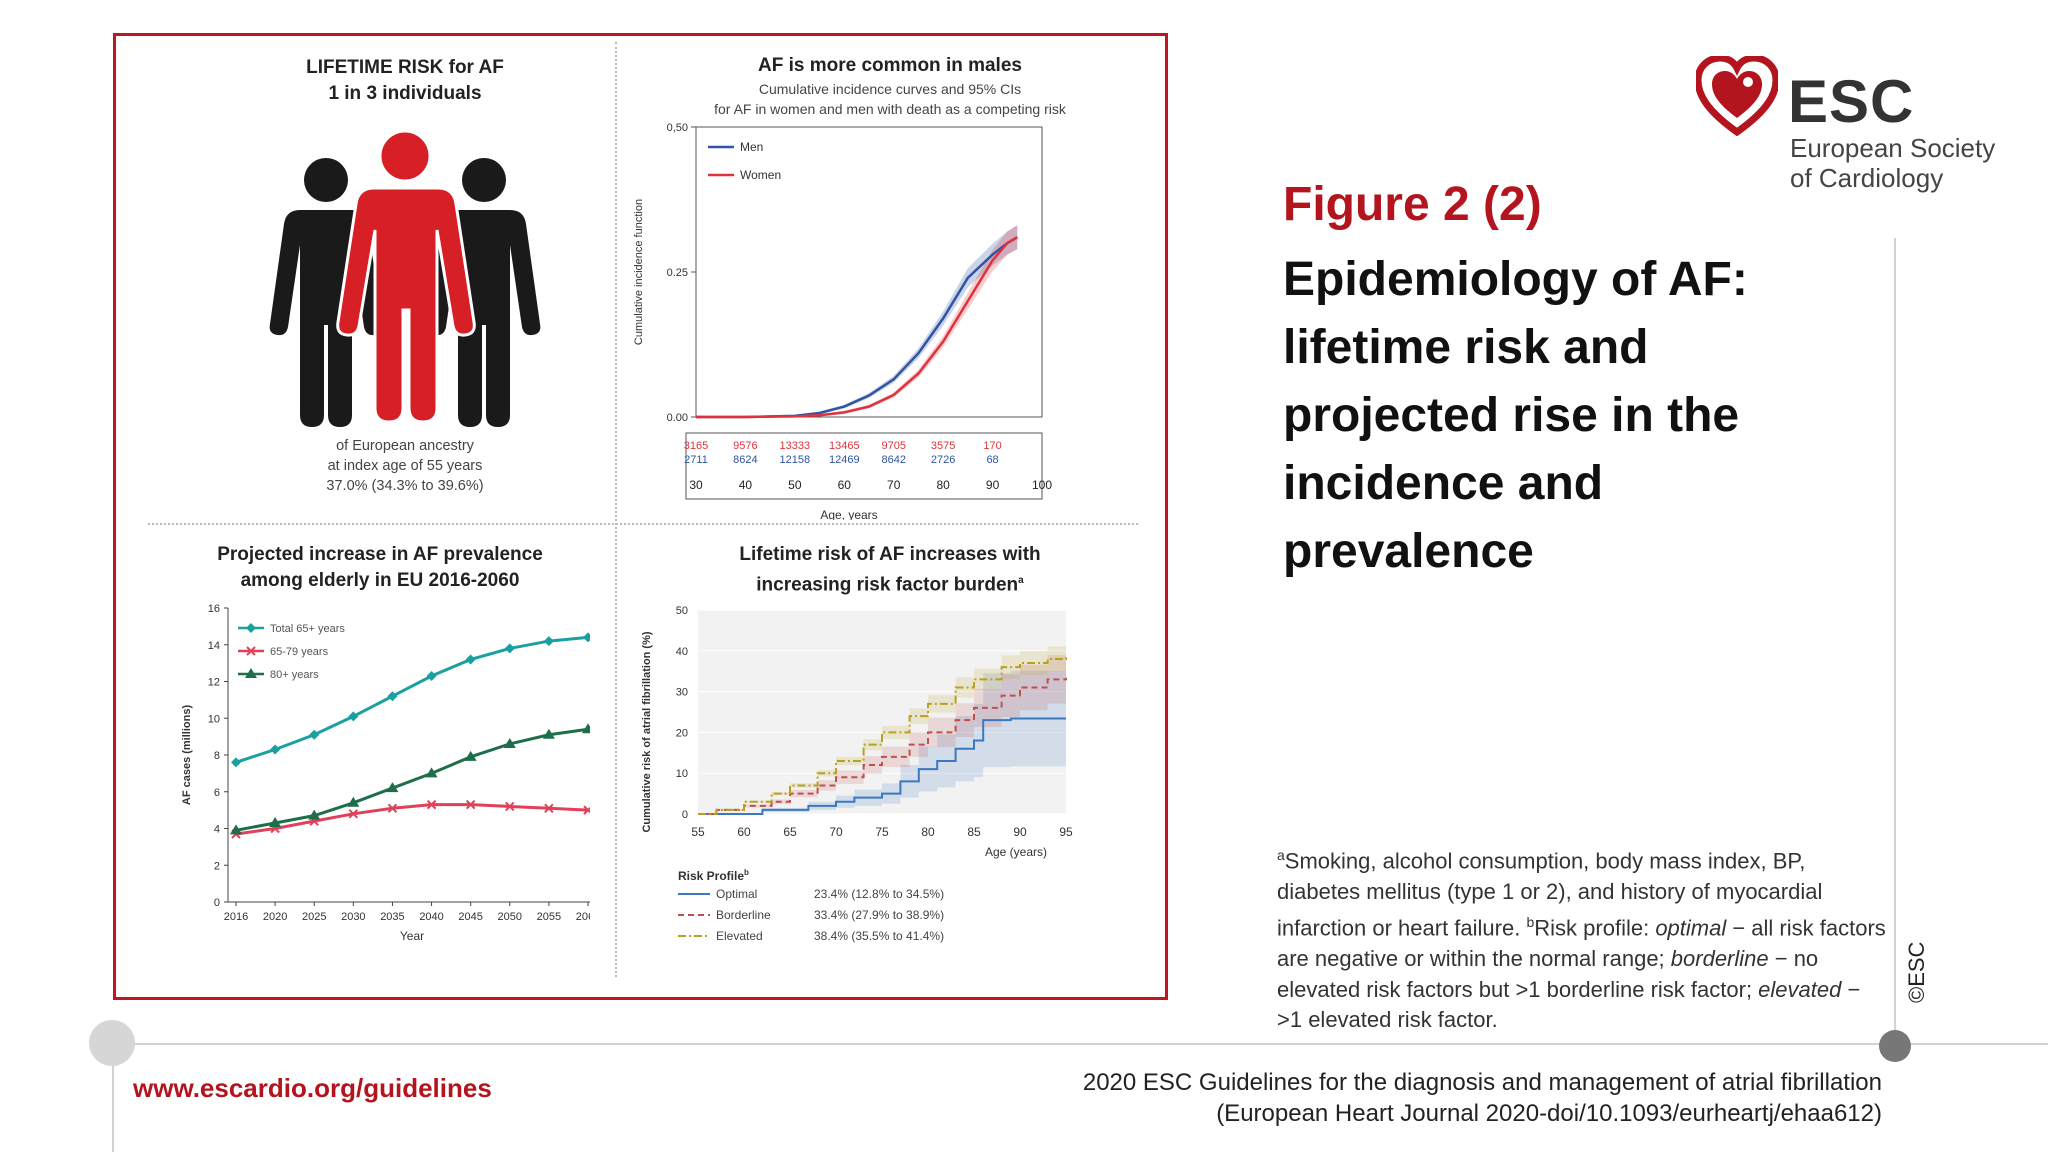 The width and height of the screenshot is (2048, 1152). What do you see at coordinates (1016, 852) in the screenshot?
I see `x-axis-label: Age (years)` at bounding box center [1016, 852].